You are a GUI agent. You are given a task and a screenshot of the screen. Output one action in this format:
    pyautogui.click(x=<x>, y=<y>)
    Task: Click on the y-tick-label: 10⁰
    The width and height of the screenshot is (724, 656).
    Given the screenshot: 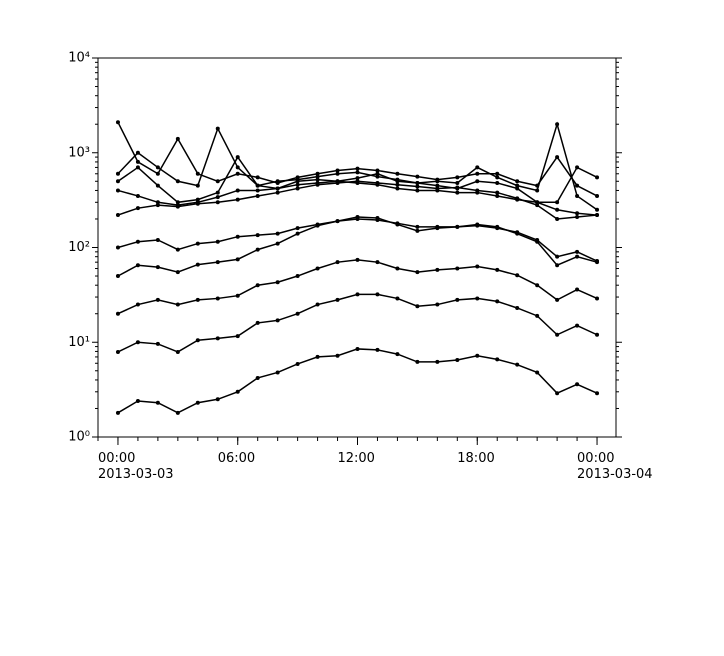 What is the action you would take?
    pyautogui.click(x=79, y=437)
    